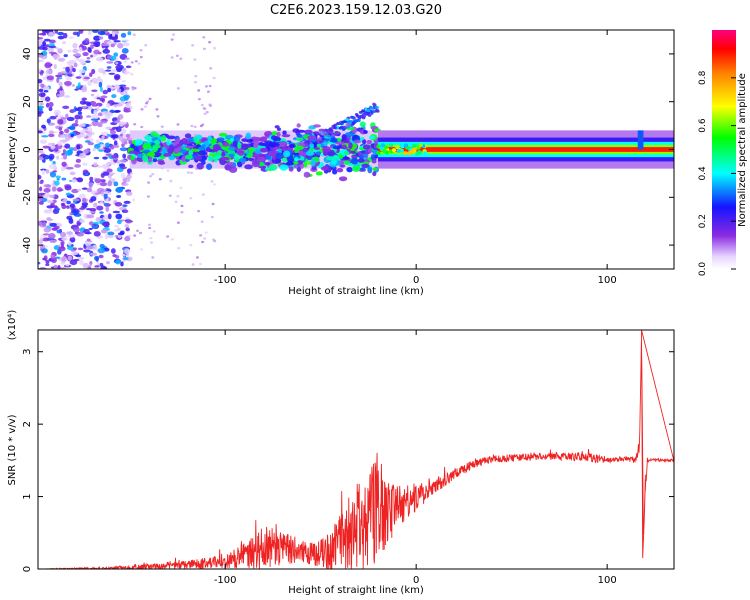 This screenshot has height=600, width=750. Describe the element at coordinates (607, 280) in the screenshot. I see `spectrogram-x-tick-label: 100` at that location.